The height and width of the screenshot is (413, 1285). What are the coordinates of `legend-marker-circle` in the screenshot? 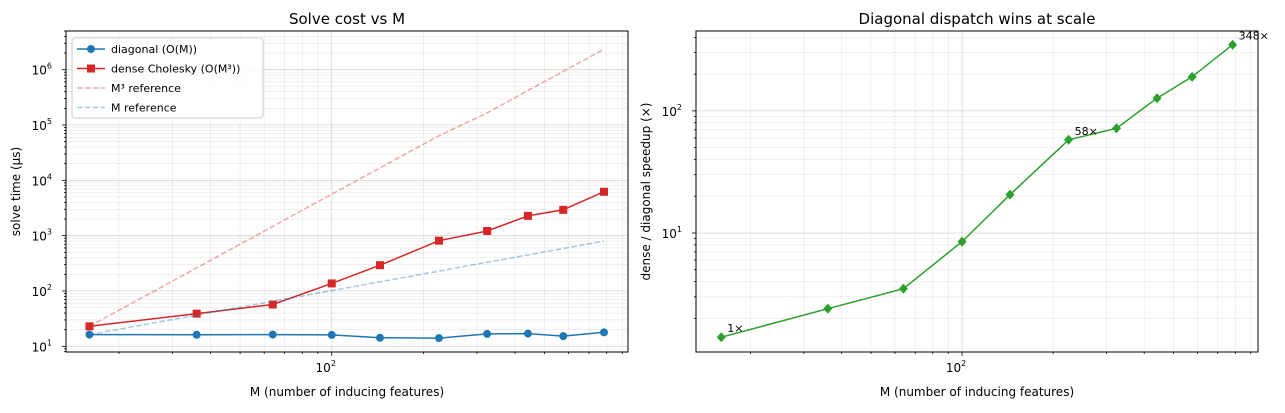 It's located at (91, 49).